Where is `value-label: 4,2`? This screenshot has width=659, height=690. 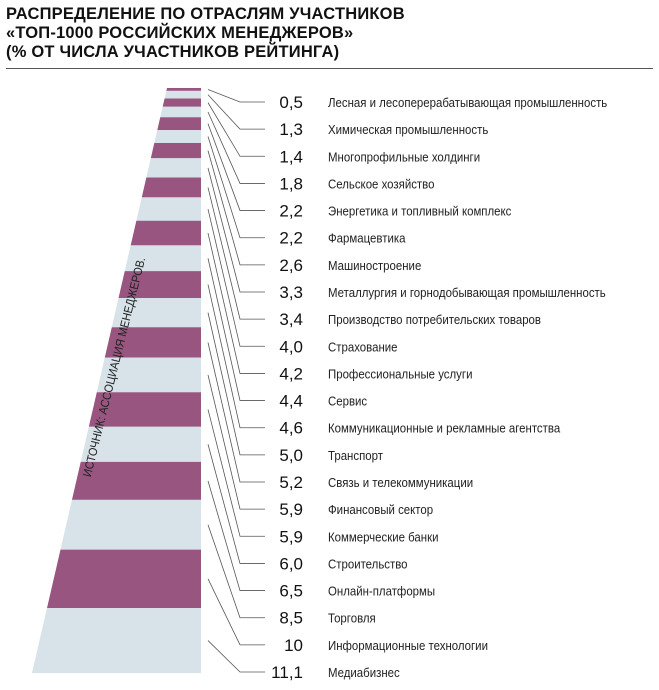 value-label: 4,2 is located at coordinates (291, 373).